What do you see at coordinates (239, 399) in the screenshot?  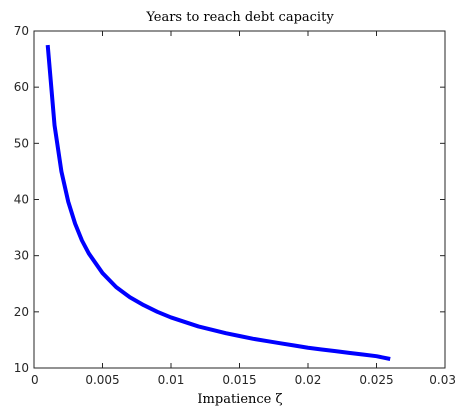 I see `x-axis-label: Impatience ζ` at bounding box center [239, 399].